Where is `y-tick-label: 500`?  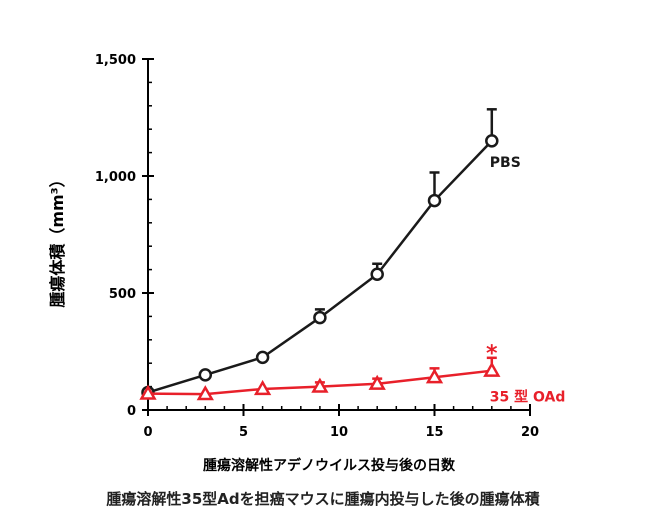
y-tick-label: 500 is located at coordinates (122, 294).